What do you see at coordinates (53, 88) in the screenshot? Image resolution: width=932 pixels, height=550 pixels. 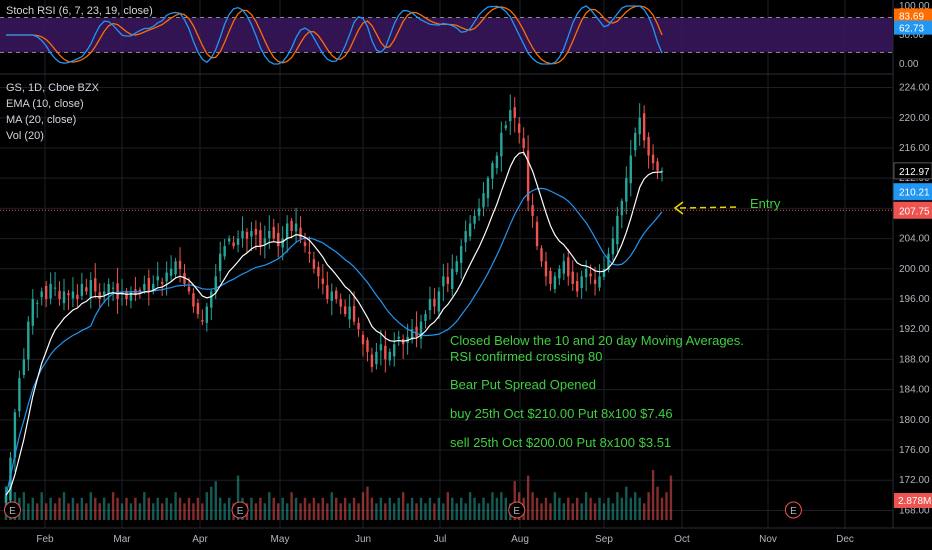 I see `symbol-legend: GS, 1D, Cboe BZX` at bounding box center [53, 88].